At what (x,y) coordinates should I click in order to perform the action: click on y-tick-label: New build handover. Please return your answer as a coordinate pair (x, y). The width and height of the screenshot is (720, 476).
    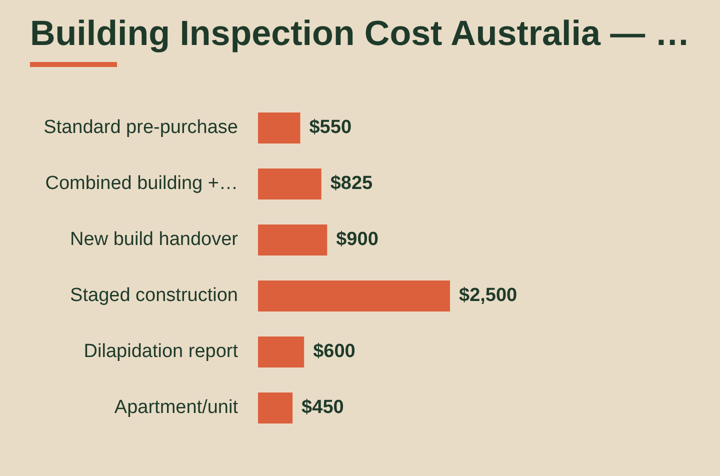
    Looking at the image, I should click on (154, 239).